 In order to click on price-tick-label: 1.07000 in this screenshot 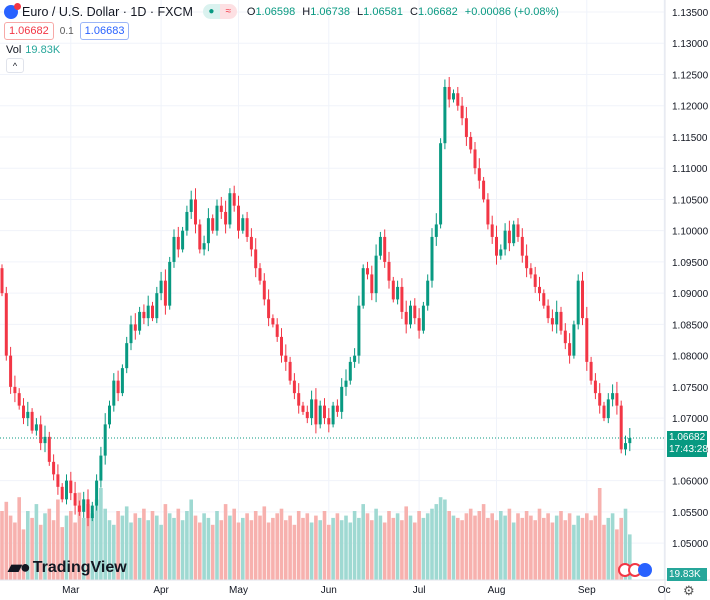, I will do `click(690, 419)`.